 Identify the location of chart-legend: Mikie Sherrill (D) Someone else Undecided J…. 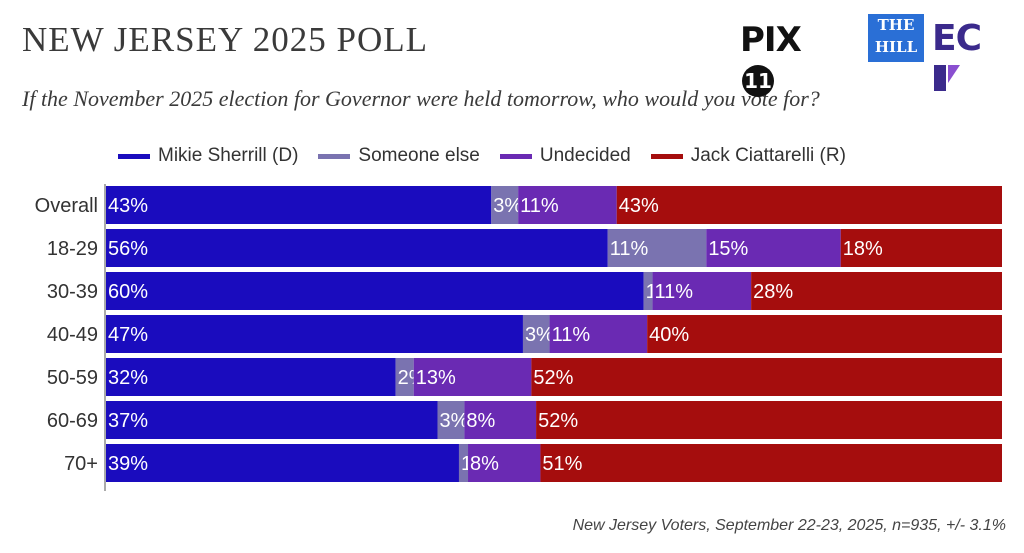
(492, 156).